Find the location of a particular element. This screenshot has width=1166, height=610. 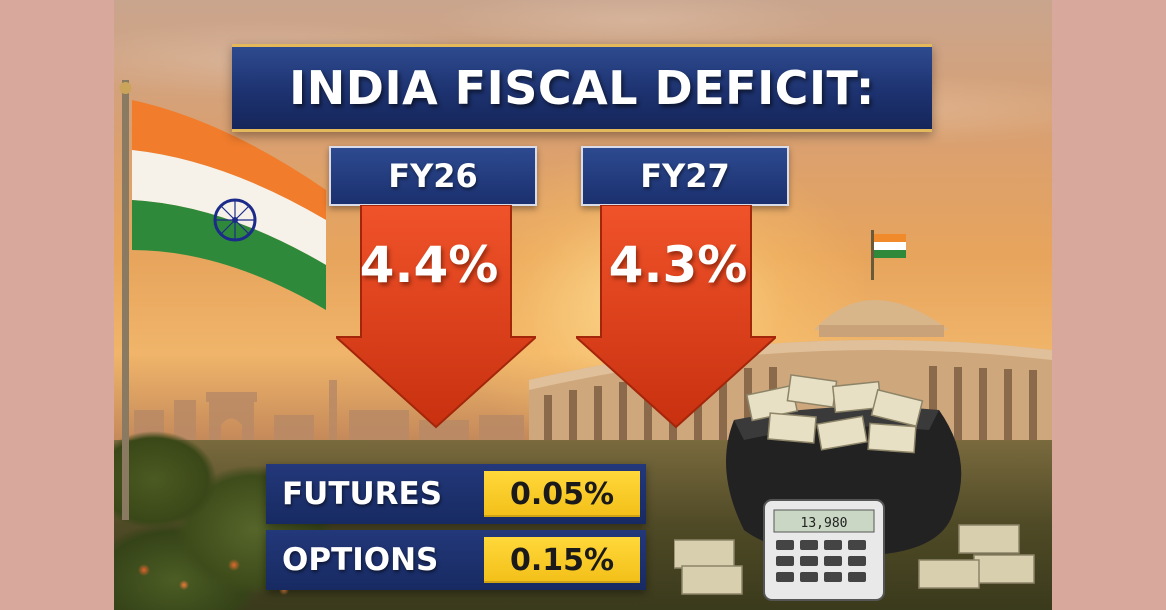

options-label: OPTIONS is located at coordinates (360, 560).